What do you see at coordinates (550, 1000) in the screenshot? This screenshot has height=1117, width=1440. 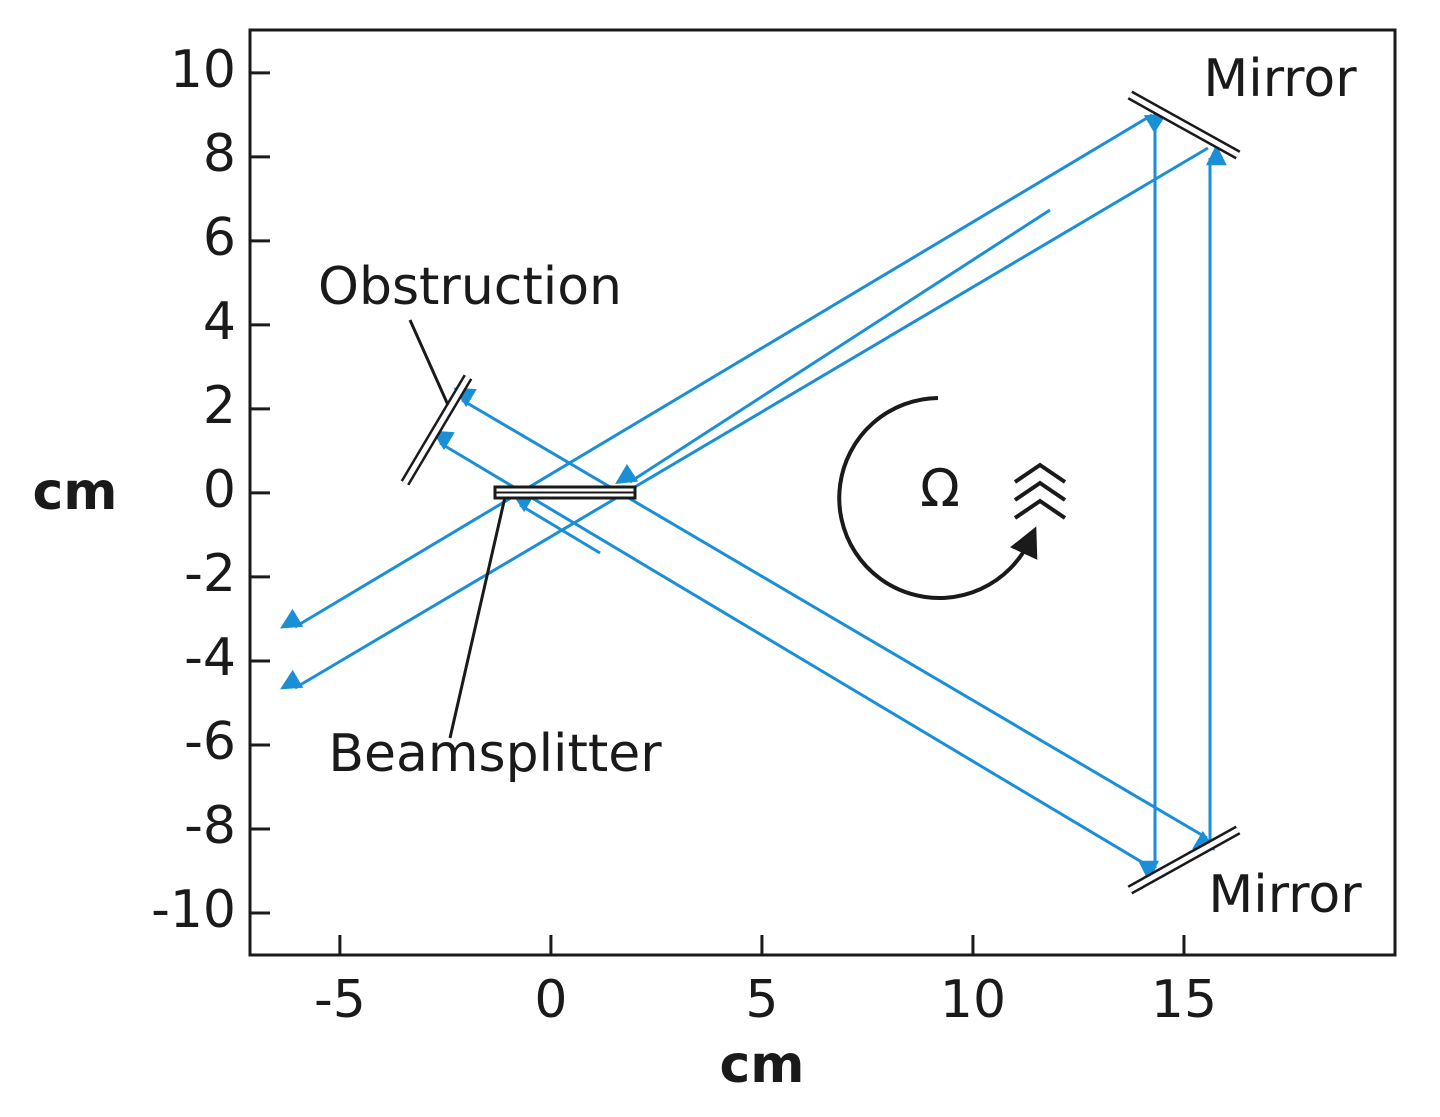 I see `x-tick-label: 0` at bounding box center [550, 1000].